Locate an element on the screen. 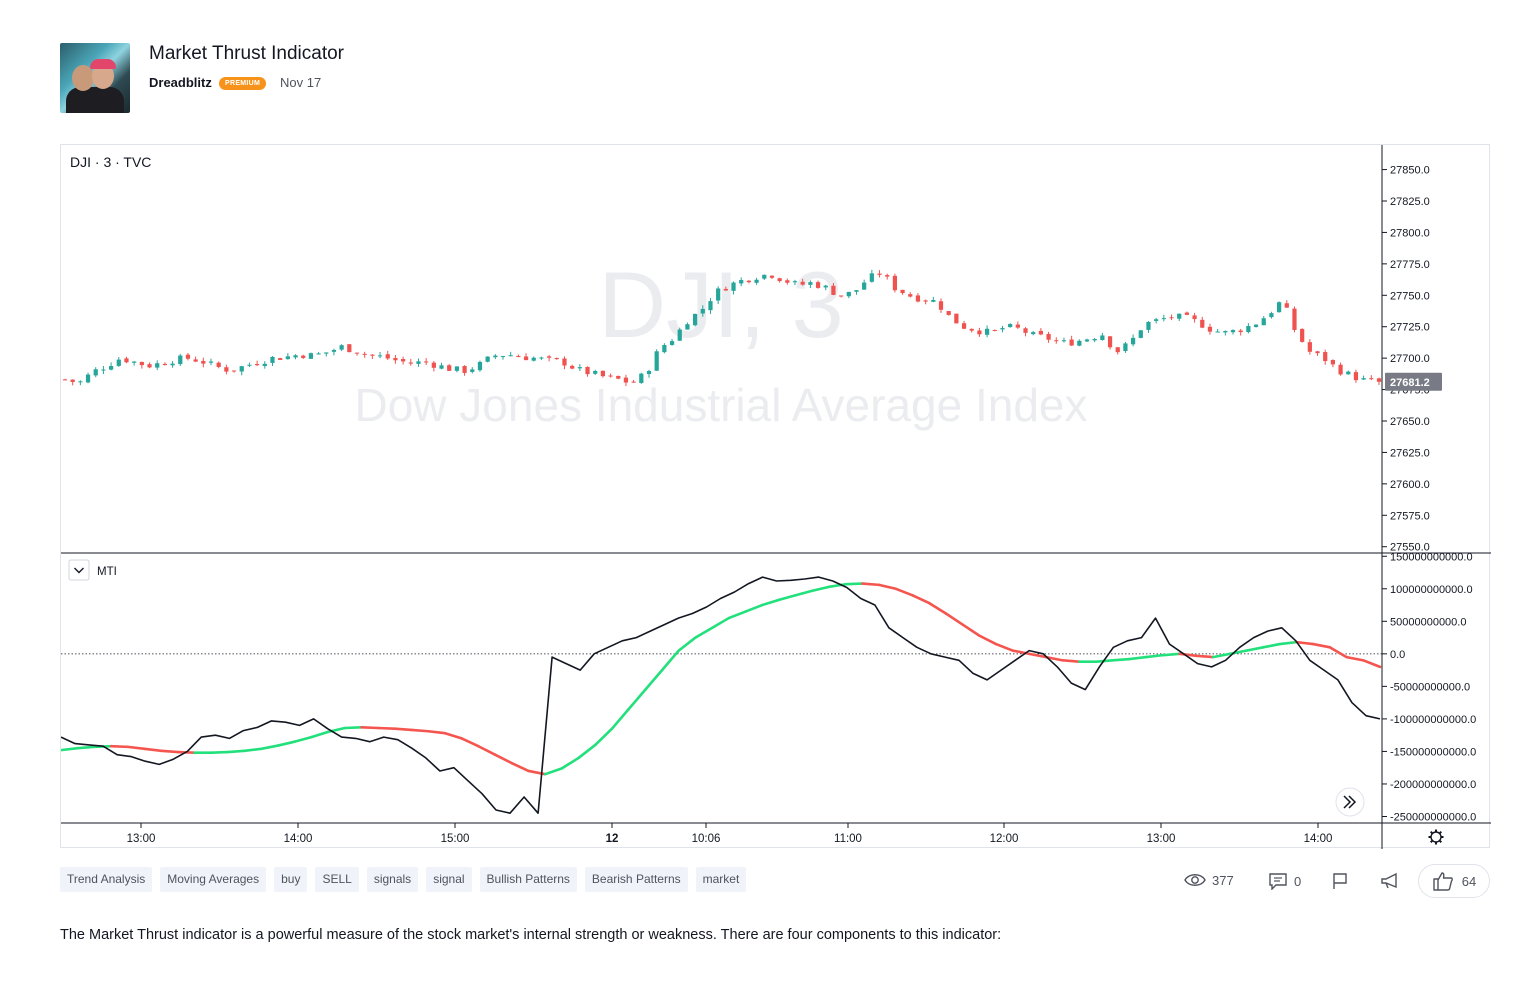 Image resolution: width=1528 pixels, height=997 pixels. flag-button is located at coordinates (1340, 881).